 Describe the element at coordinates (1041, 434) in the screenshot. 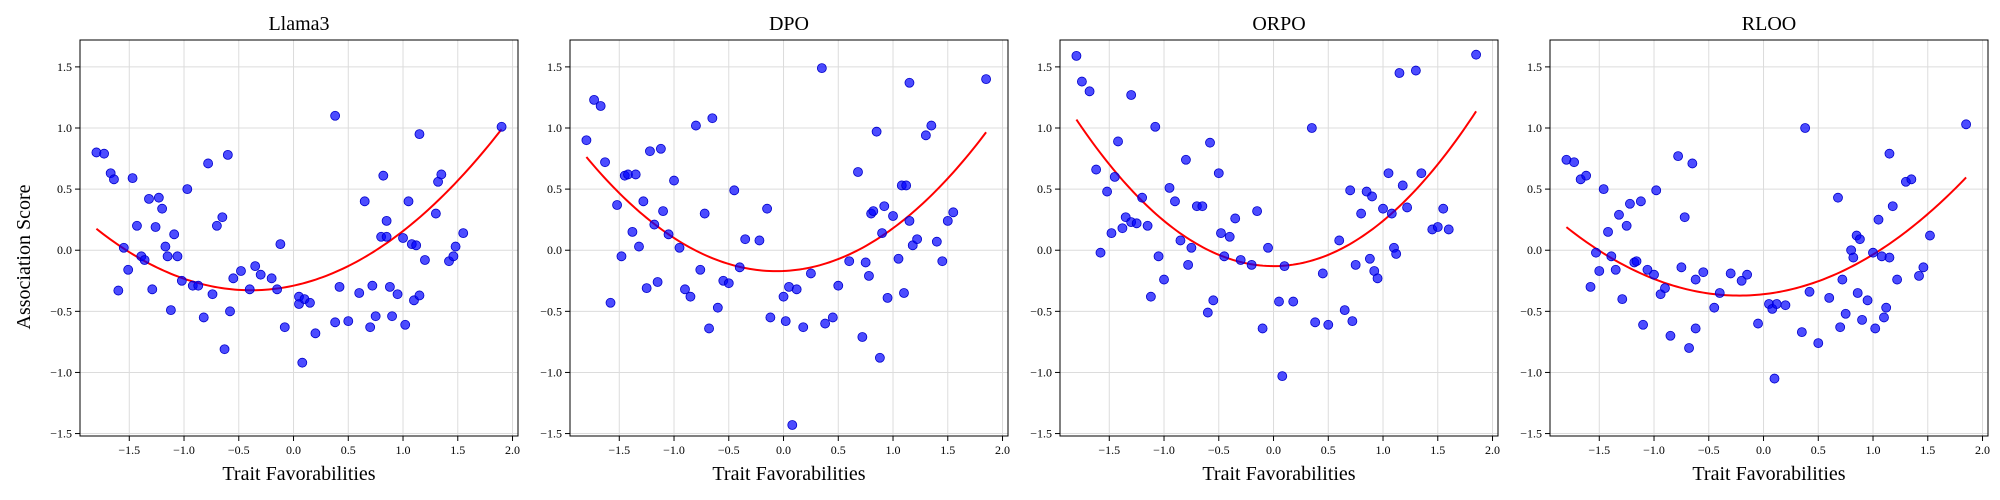

I see `y-tick-label: −1.5` at that location.